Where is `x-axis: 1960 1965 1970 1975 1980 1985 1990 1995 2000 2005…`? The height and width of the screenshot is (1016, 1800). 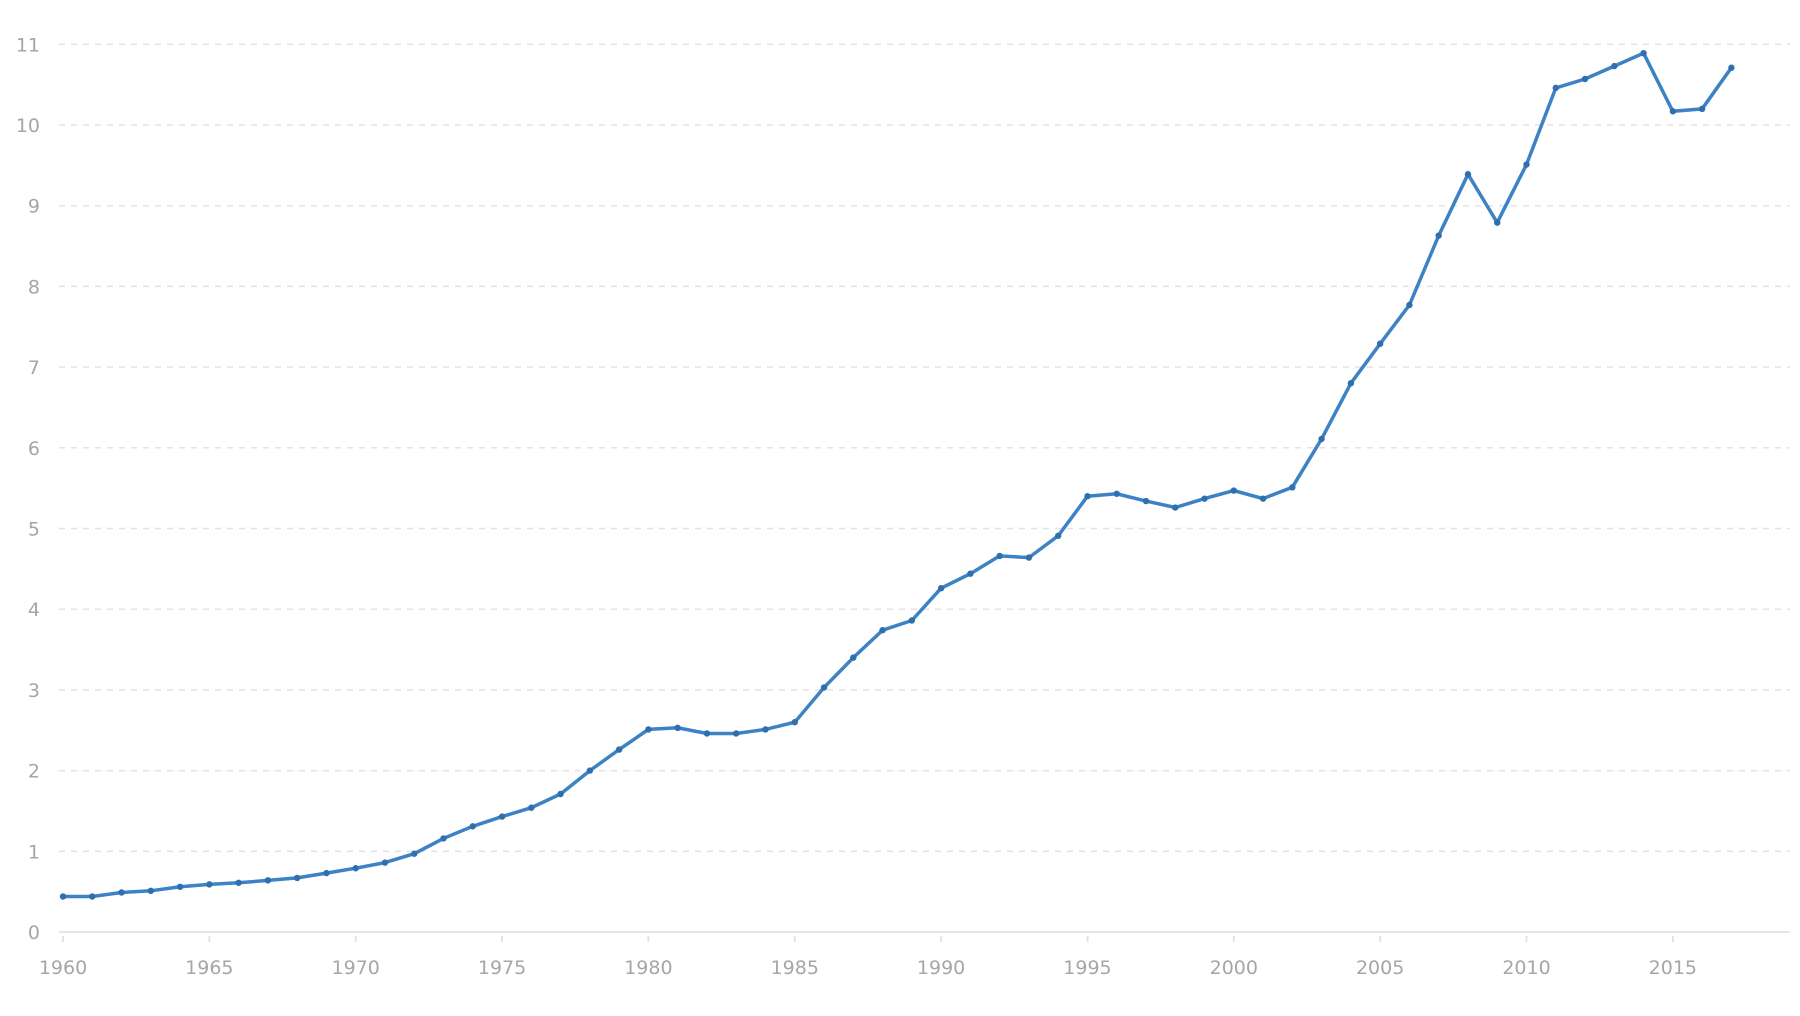
x-axis: 1960 1965 1970 1975 1980 1985 1990 1995 2000 2005… is located at coordinates (868, 957).